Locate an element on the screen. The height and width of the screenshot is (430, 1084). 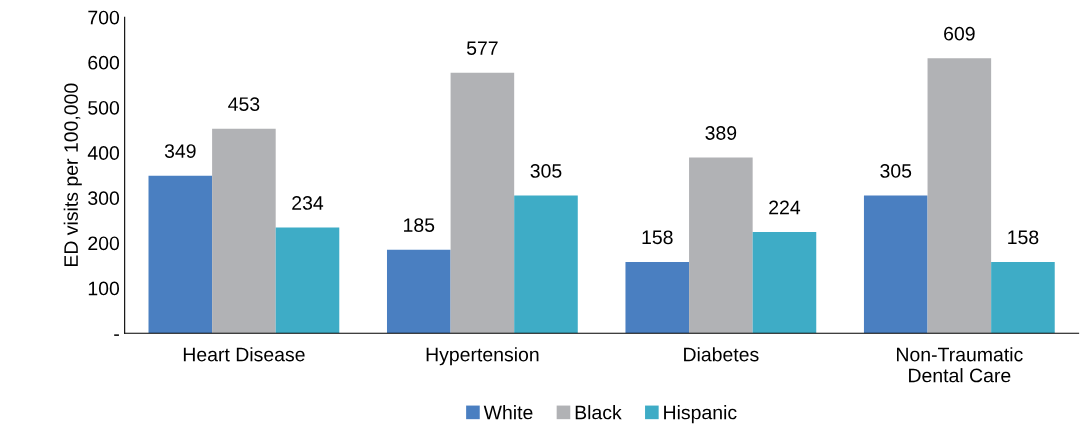
y-tick-label: 300 is located at coordinates (104, 198).